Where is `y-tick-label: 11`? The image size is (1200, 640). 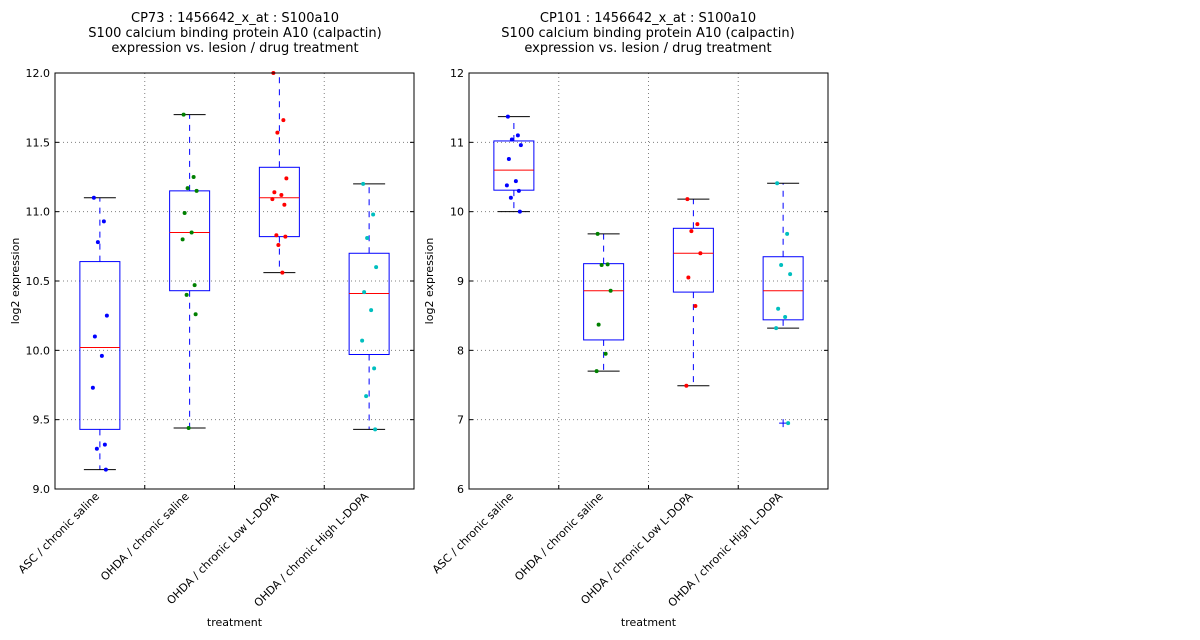 y-tick-label: 11 is located at coordinates (457, 142).